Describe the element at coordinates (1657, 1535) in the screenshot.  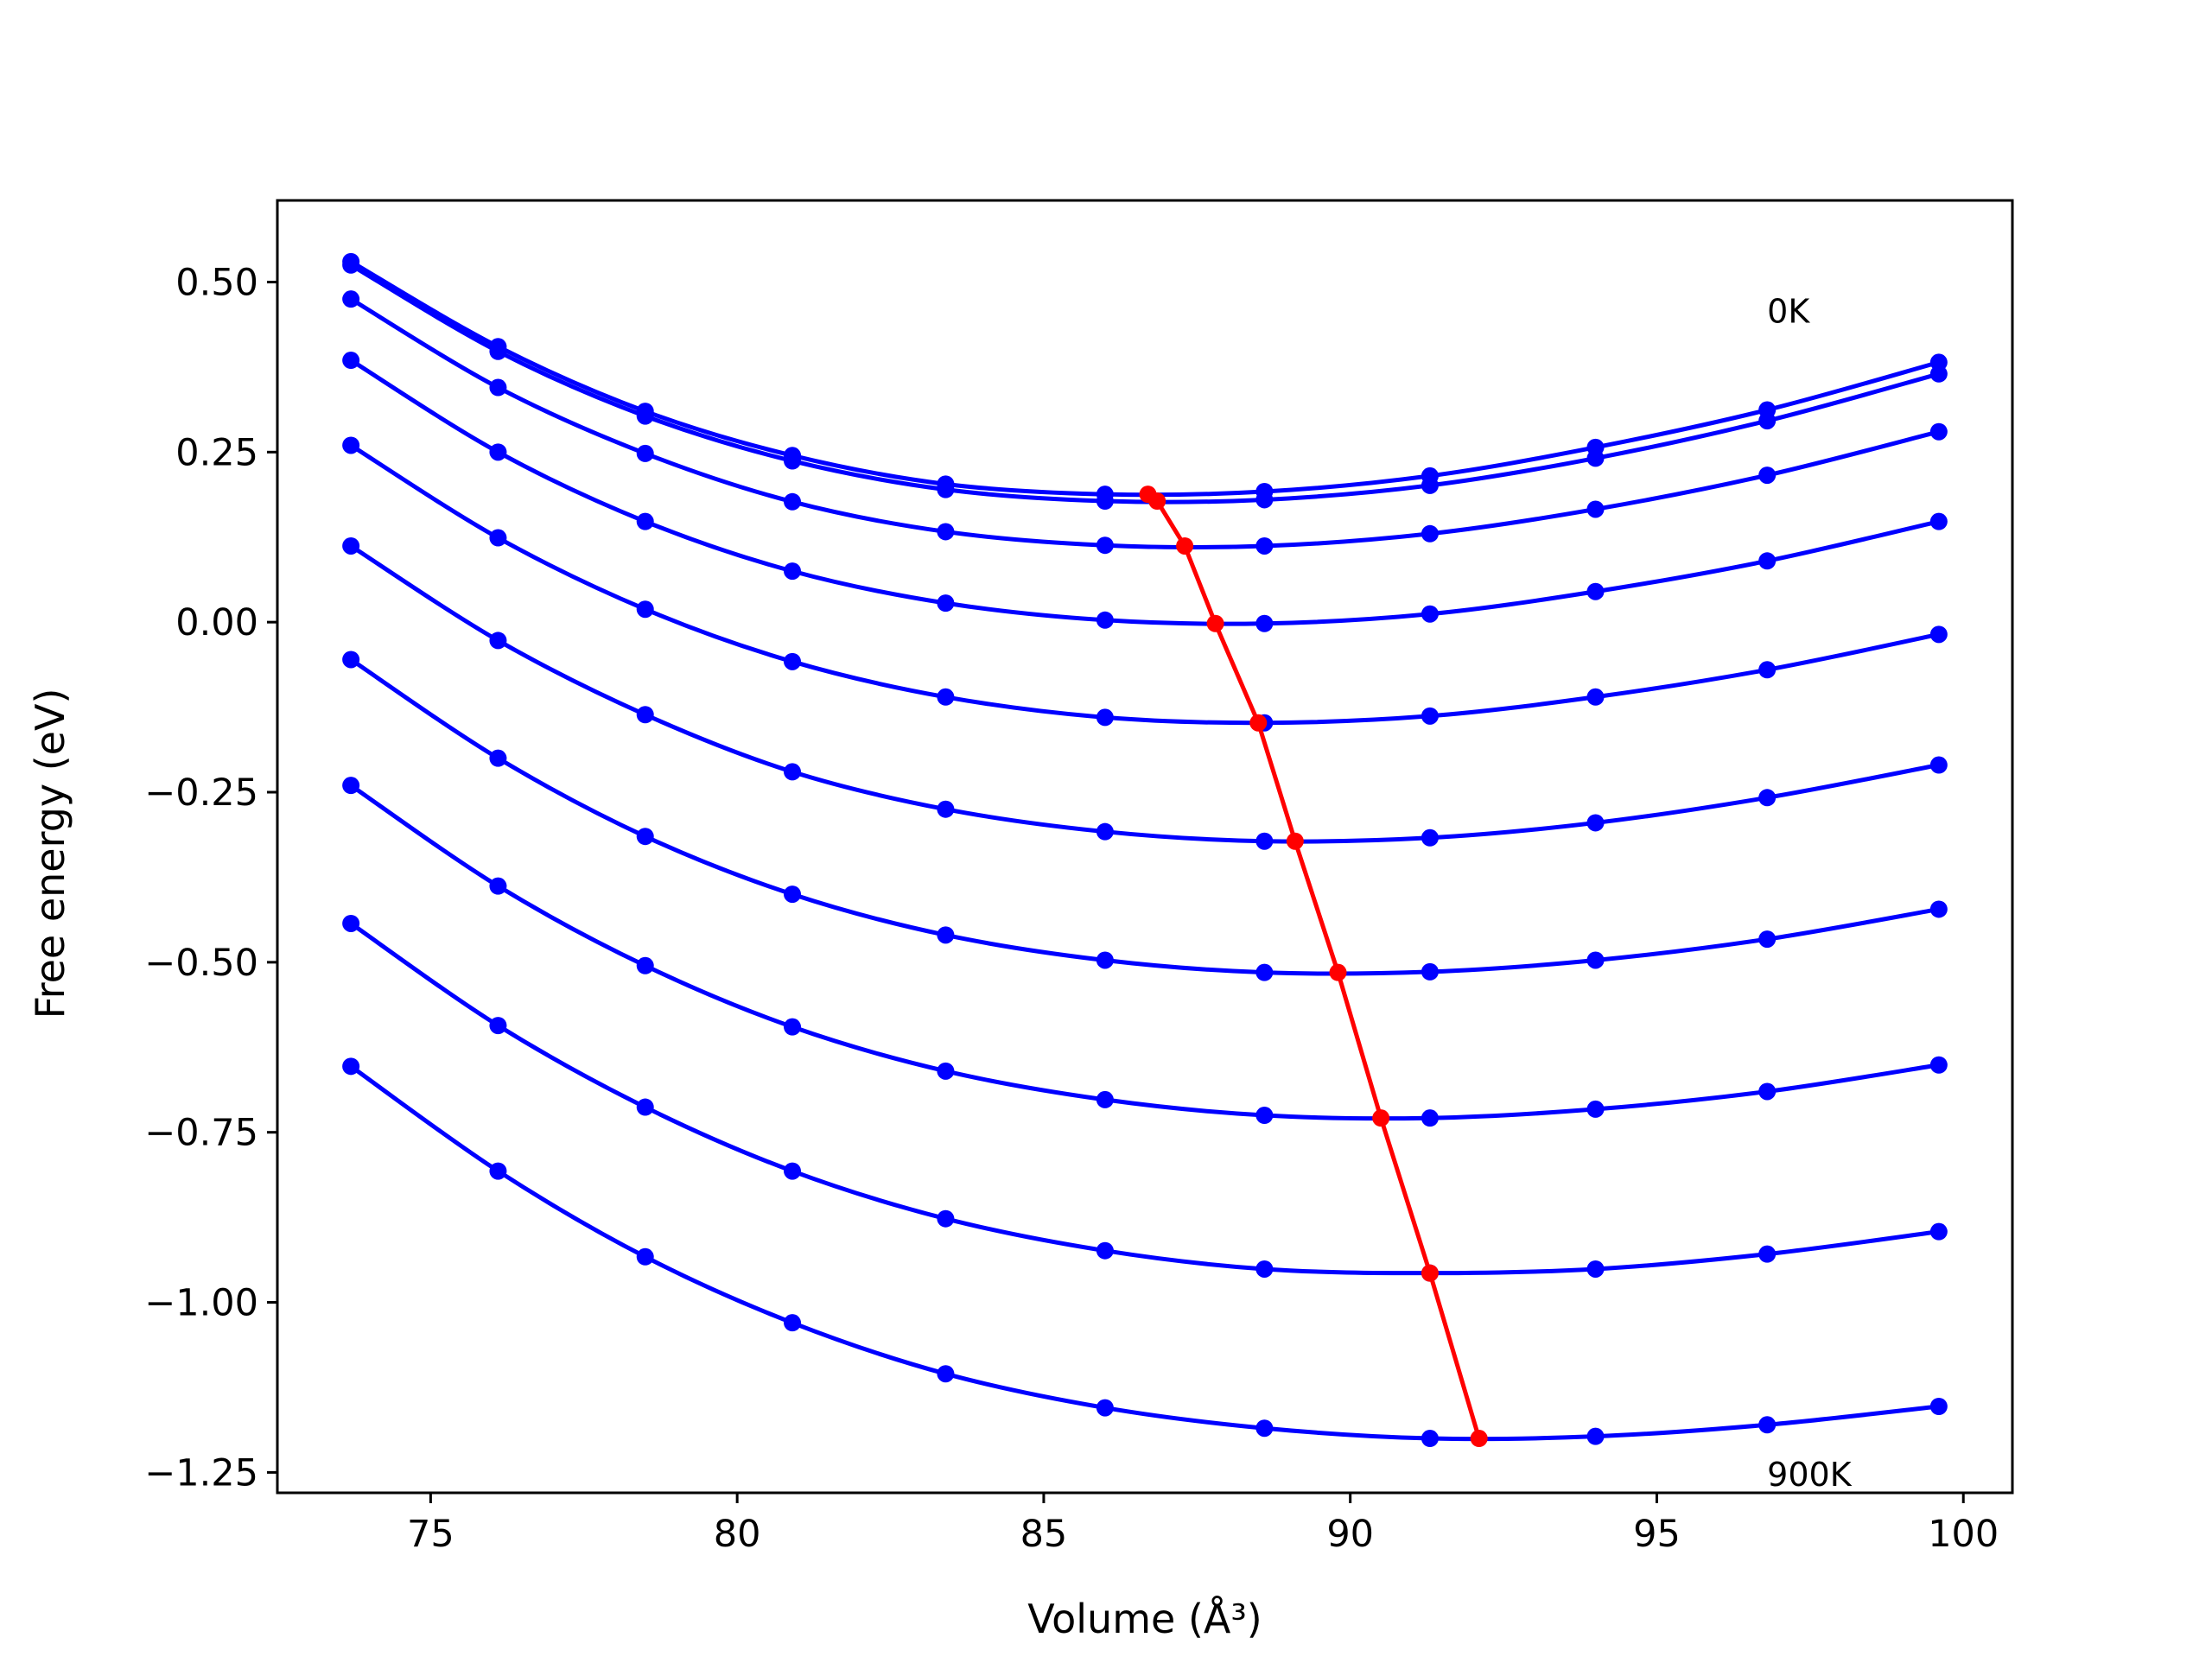
I see `x-tick-label-95: 95` at that location.